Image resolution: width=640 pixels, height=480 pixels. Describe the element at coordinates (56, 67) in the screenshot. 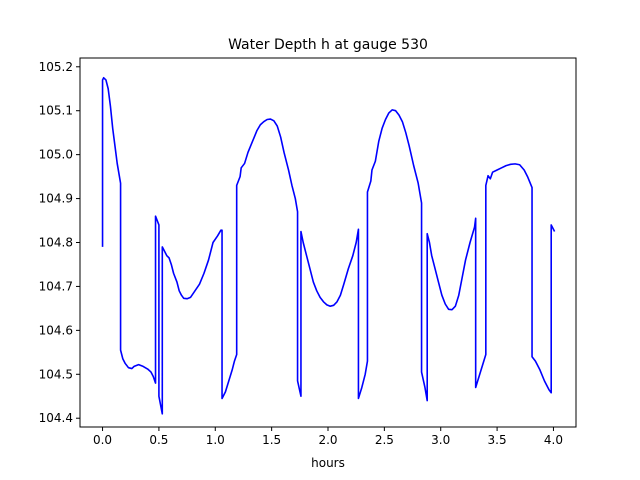

I see `y-tick-label: 105.2` at that location.